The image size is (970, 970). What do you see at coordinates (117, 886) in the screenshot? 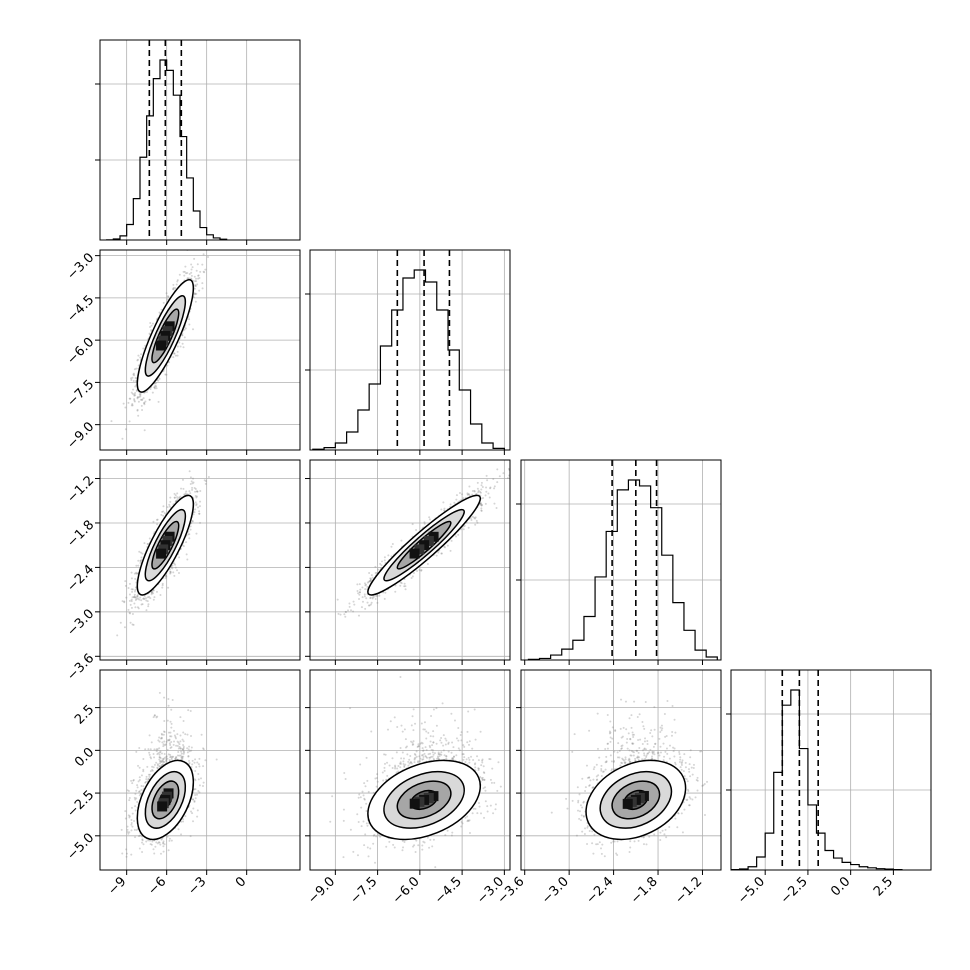
I see `x-tick-label: −9` at bounding box center [117, 886].